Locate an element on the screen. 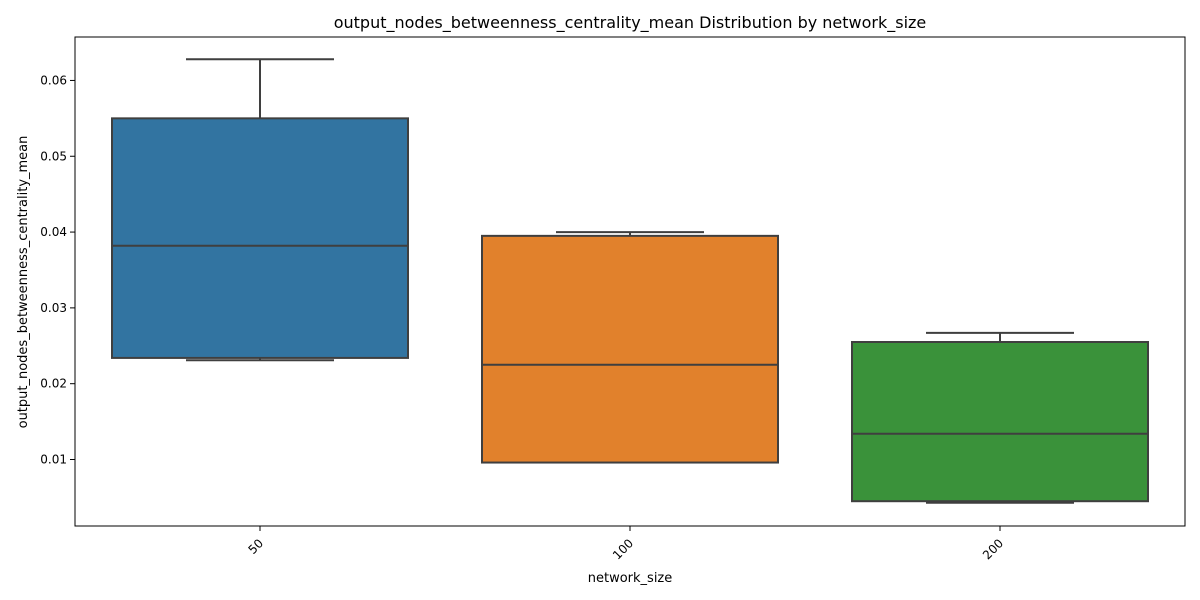  y-axis-label: output_nodes_betweenness_centrality_mean is located at coordinates (23, 282).